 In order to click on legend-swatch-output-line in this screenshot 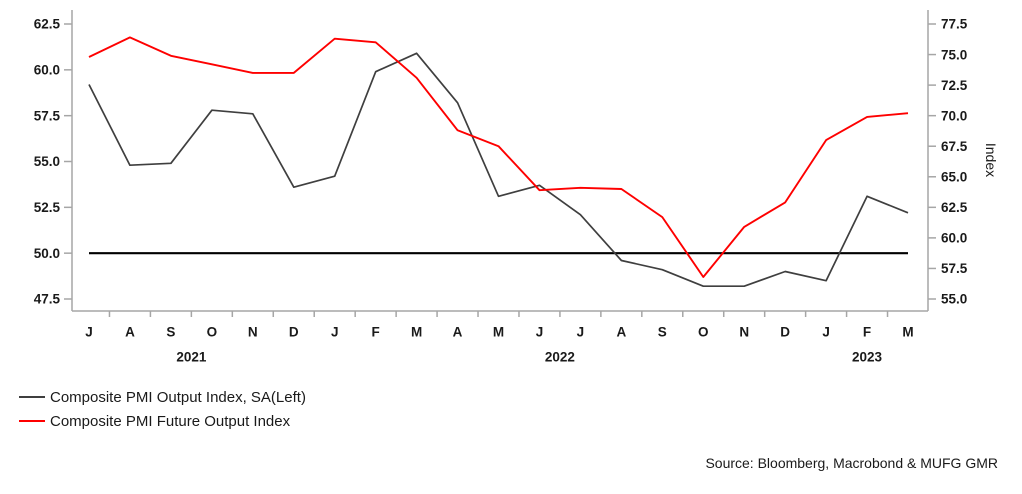, I will do `click(32, 397)`.